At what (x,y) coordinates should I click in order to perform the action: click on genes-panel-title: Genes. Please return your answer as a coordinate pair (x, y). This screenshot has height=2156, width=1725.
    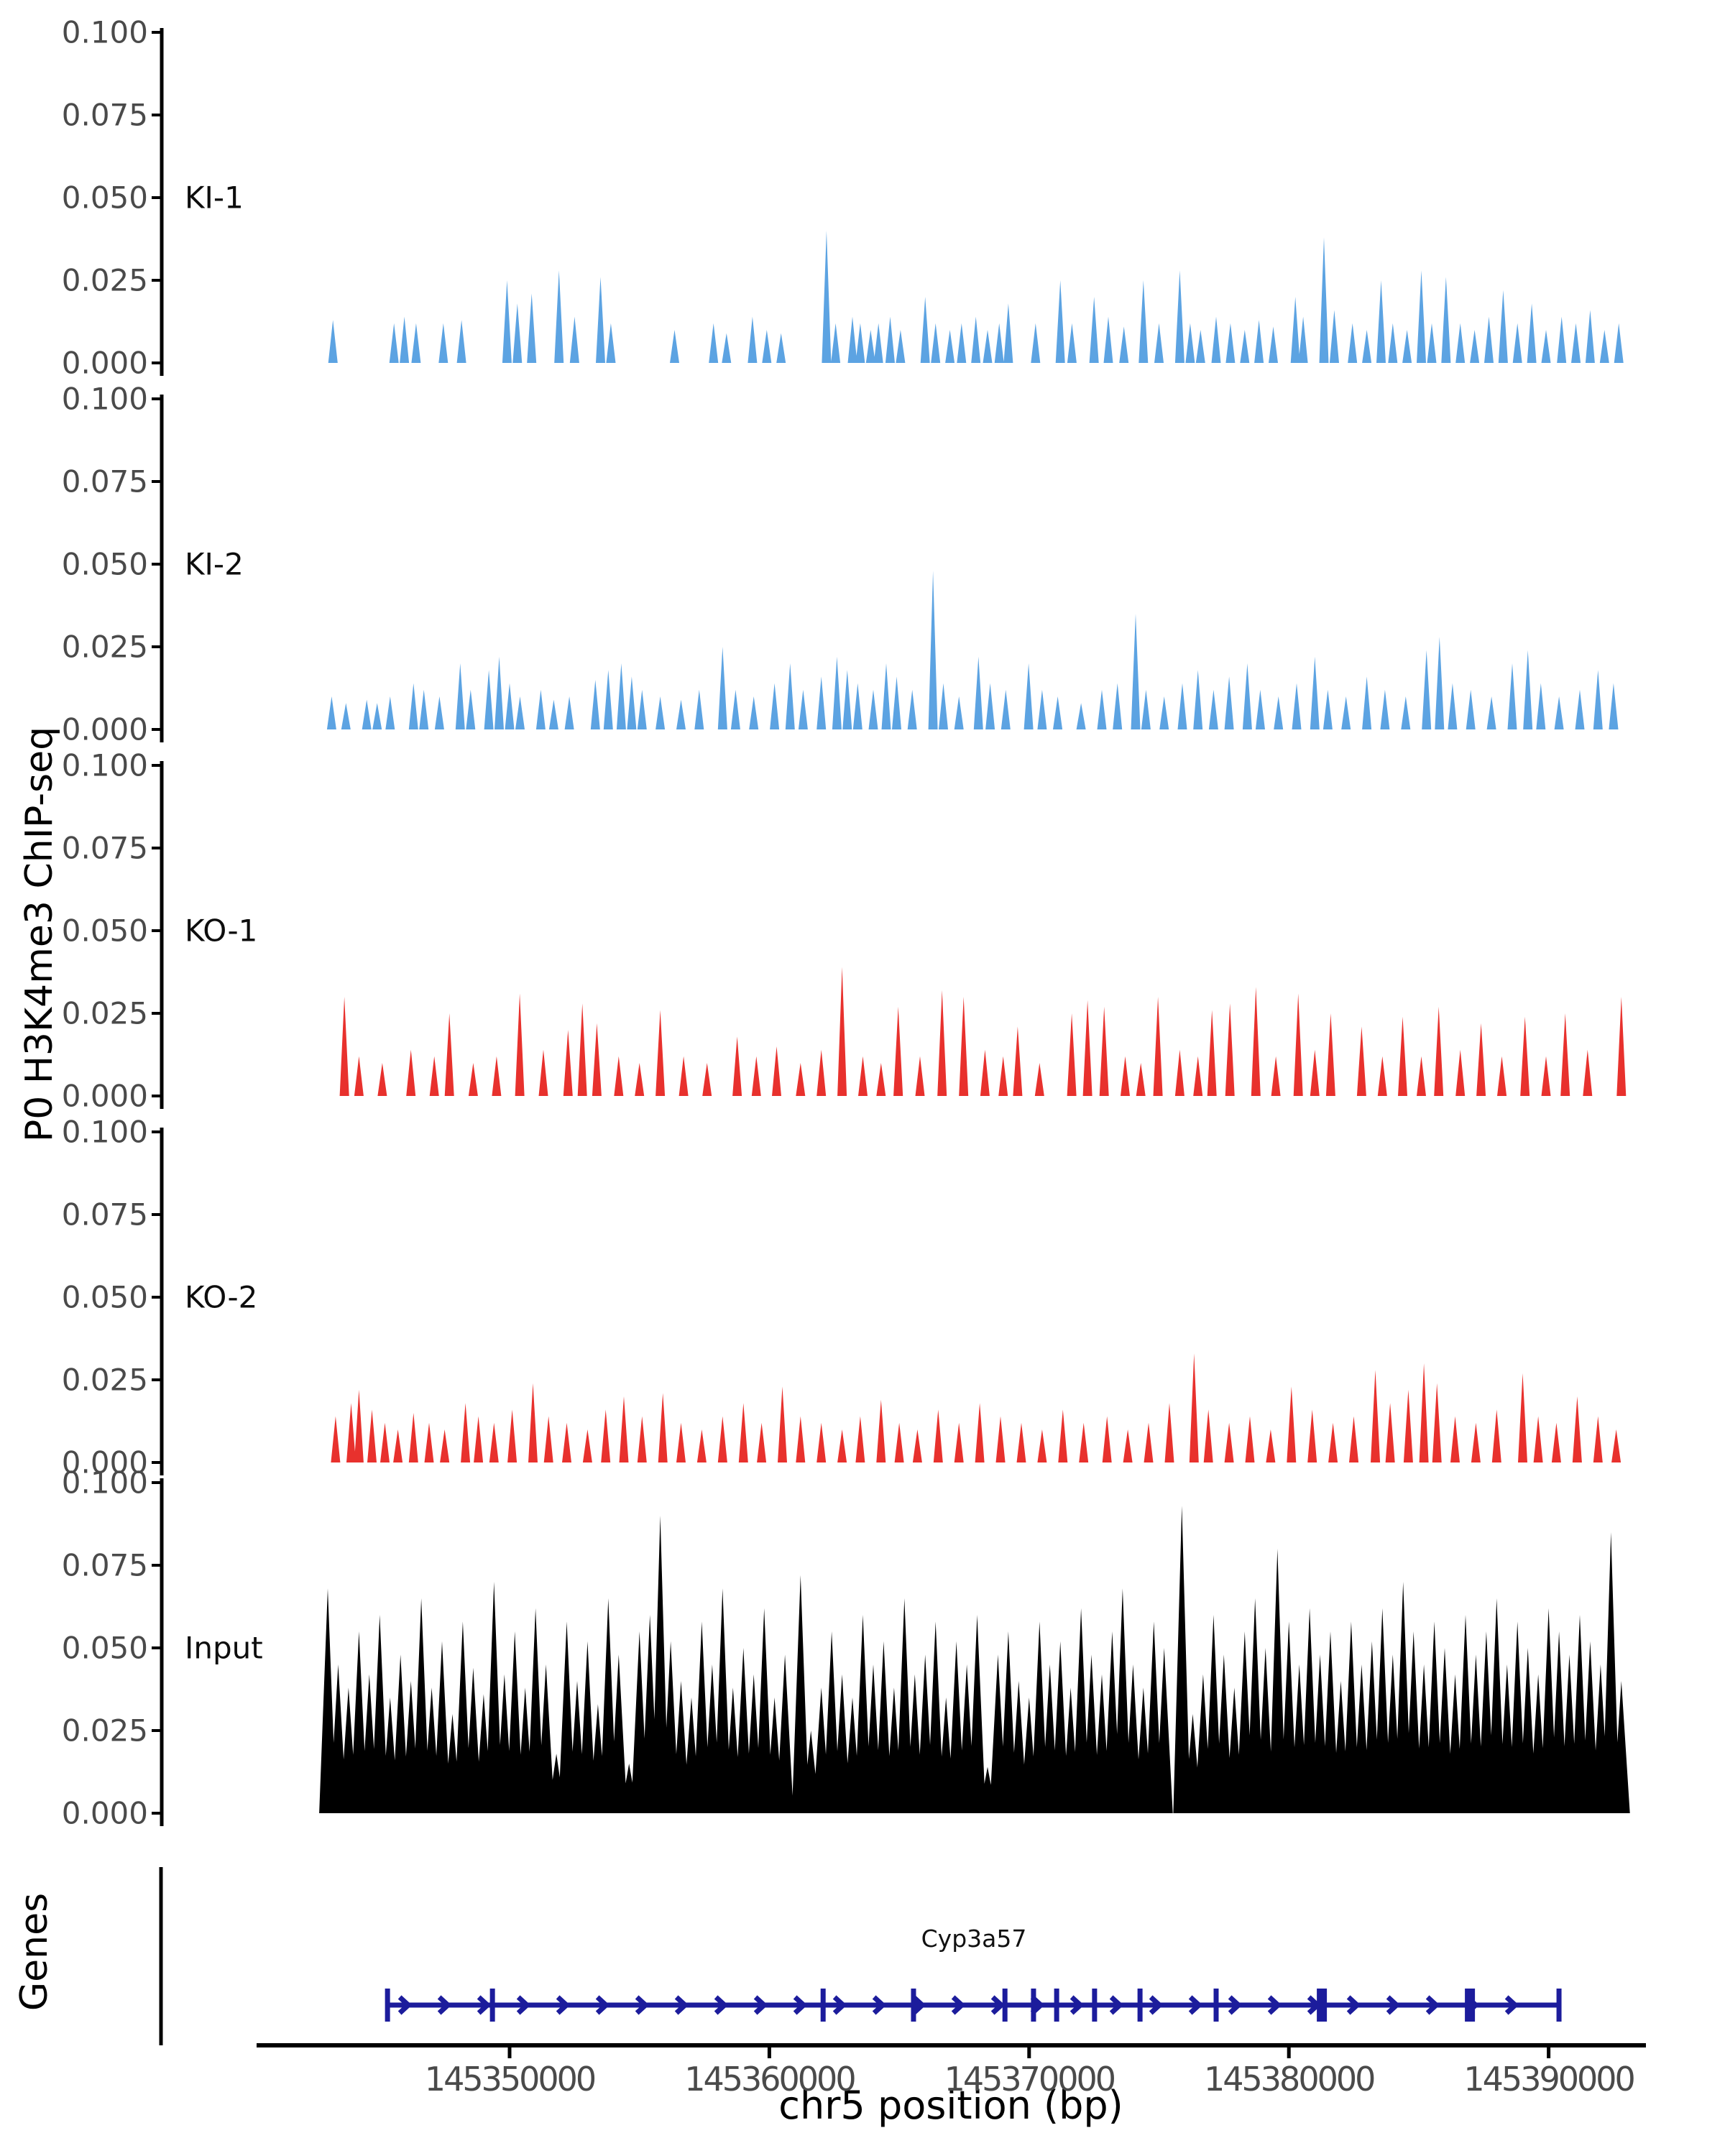
    Looking at the image, I should click on (34, 1952).